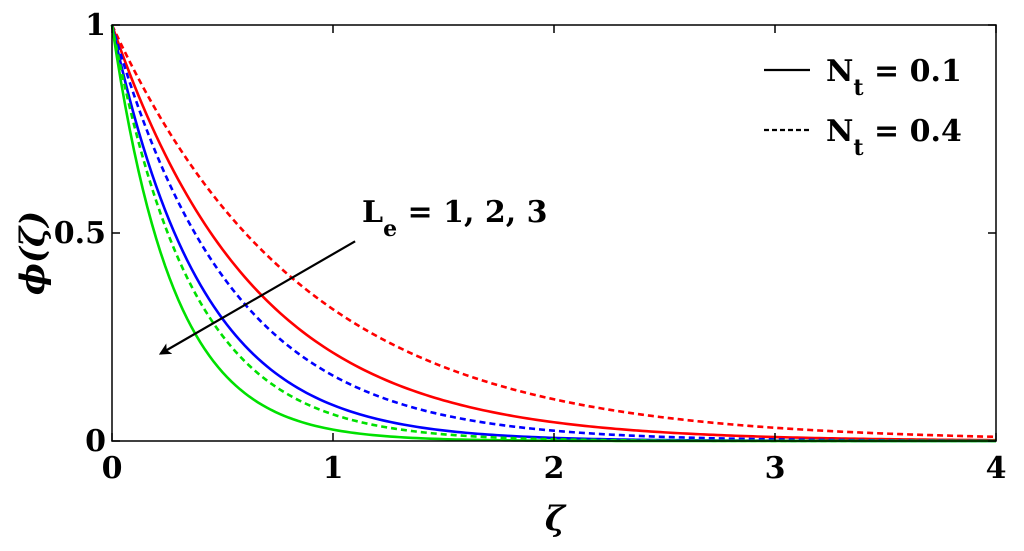  Describe the element at coordinates (863, 107) in the screenshot. I see `legend: Nt = 0.1 Nt = 0.4` at that location.